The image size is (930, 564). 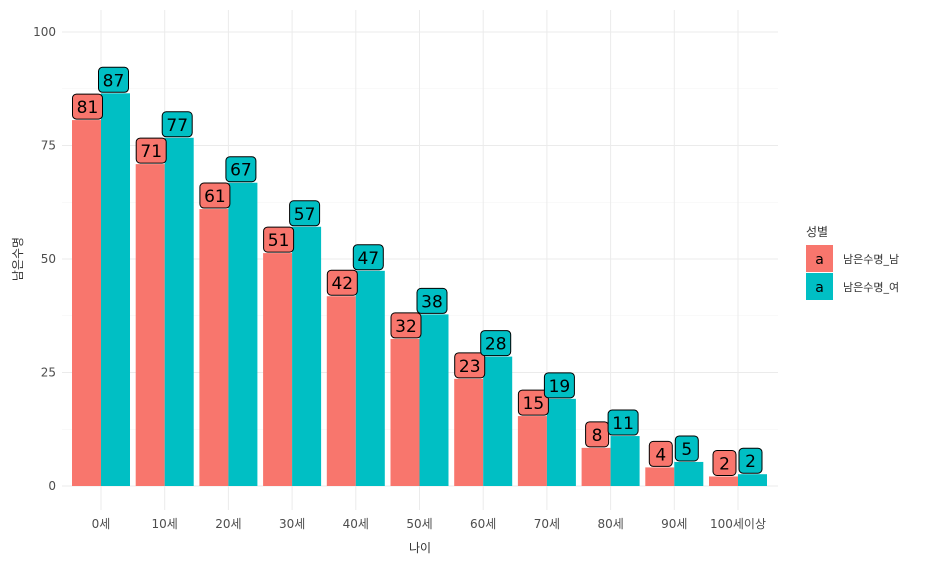 What do you see at coordinates (228, 524) in the screenshot?
I see `x-tick-label: 20세` at bounding box center [228, 524].